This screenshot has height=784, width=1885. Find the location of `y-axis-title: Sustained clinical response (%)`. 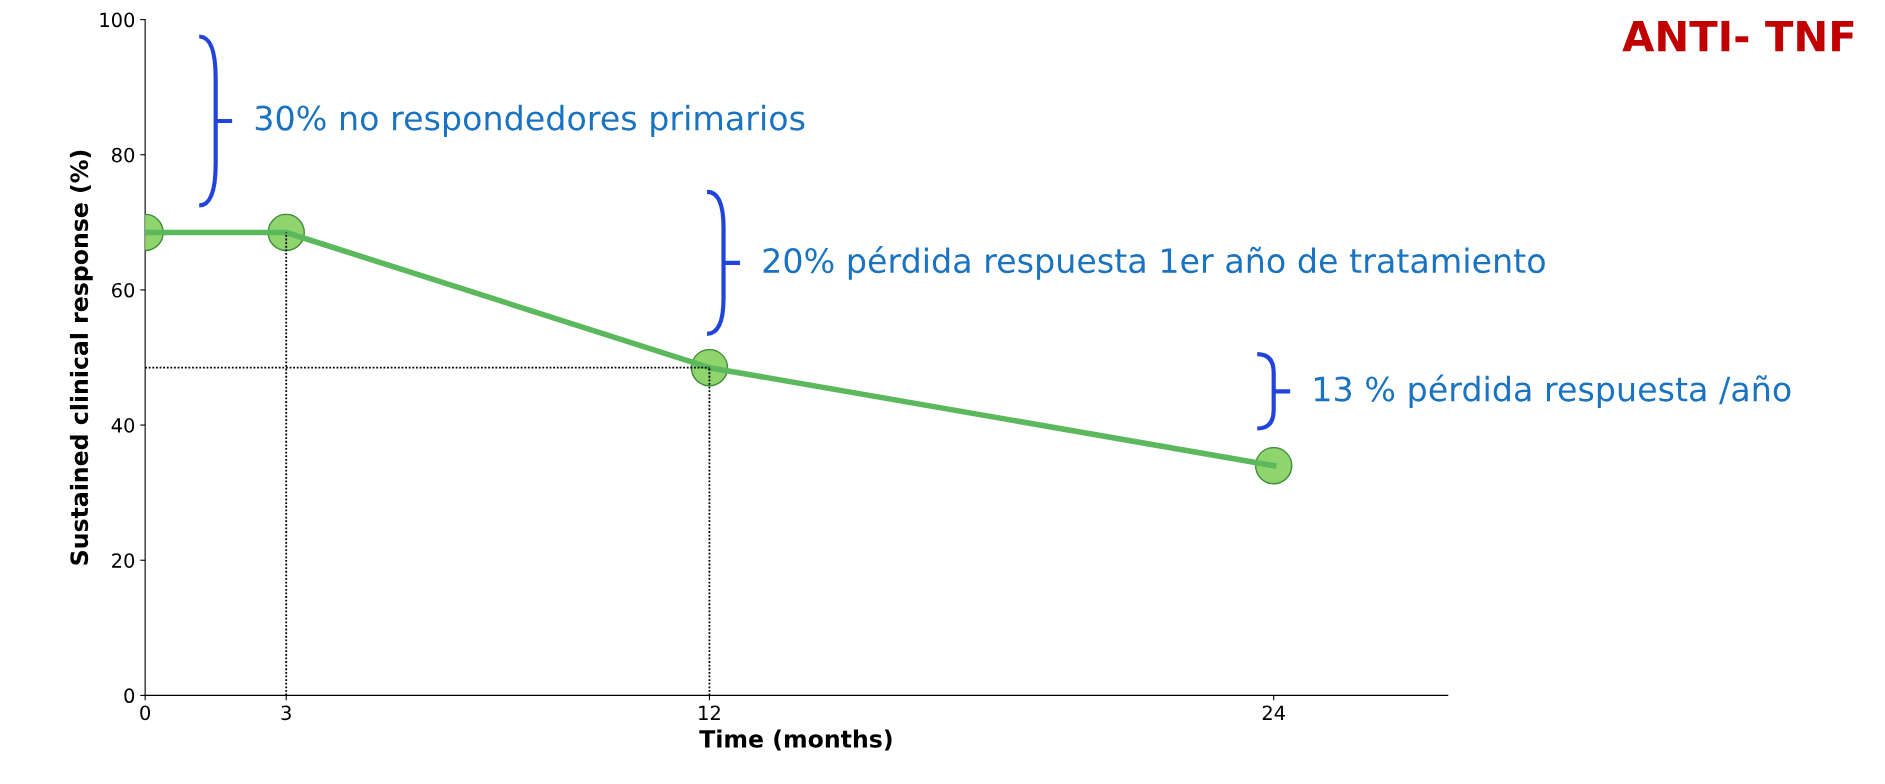

y-axis-title: Sustained clinical response (%) is located at coordinates (81, 357).